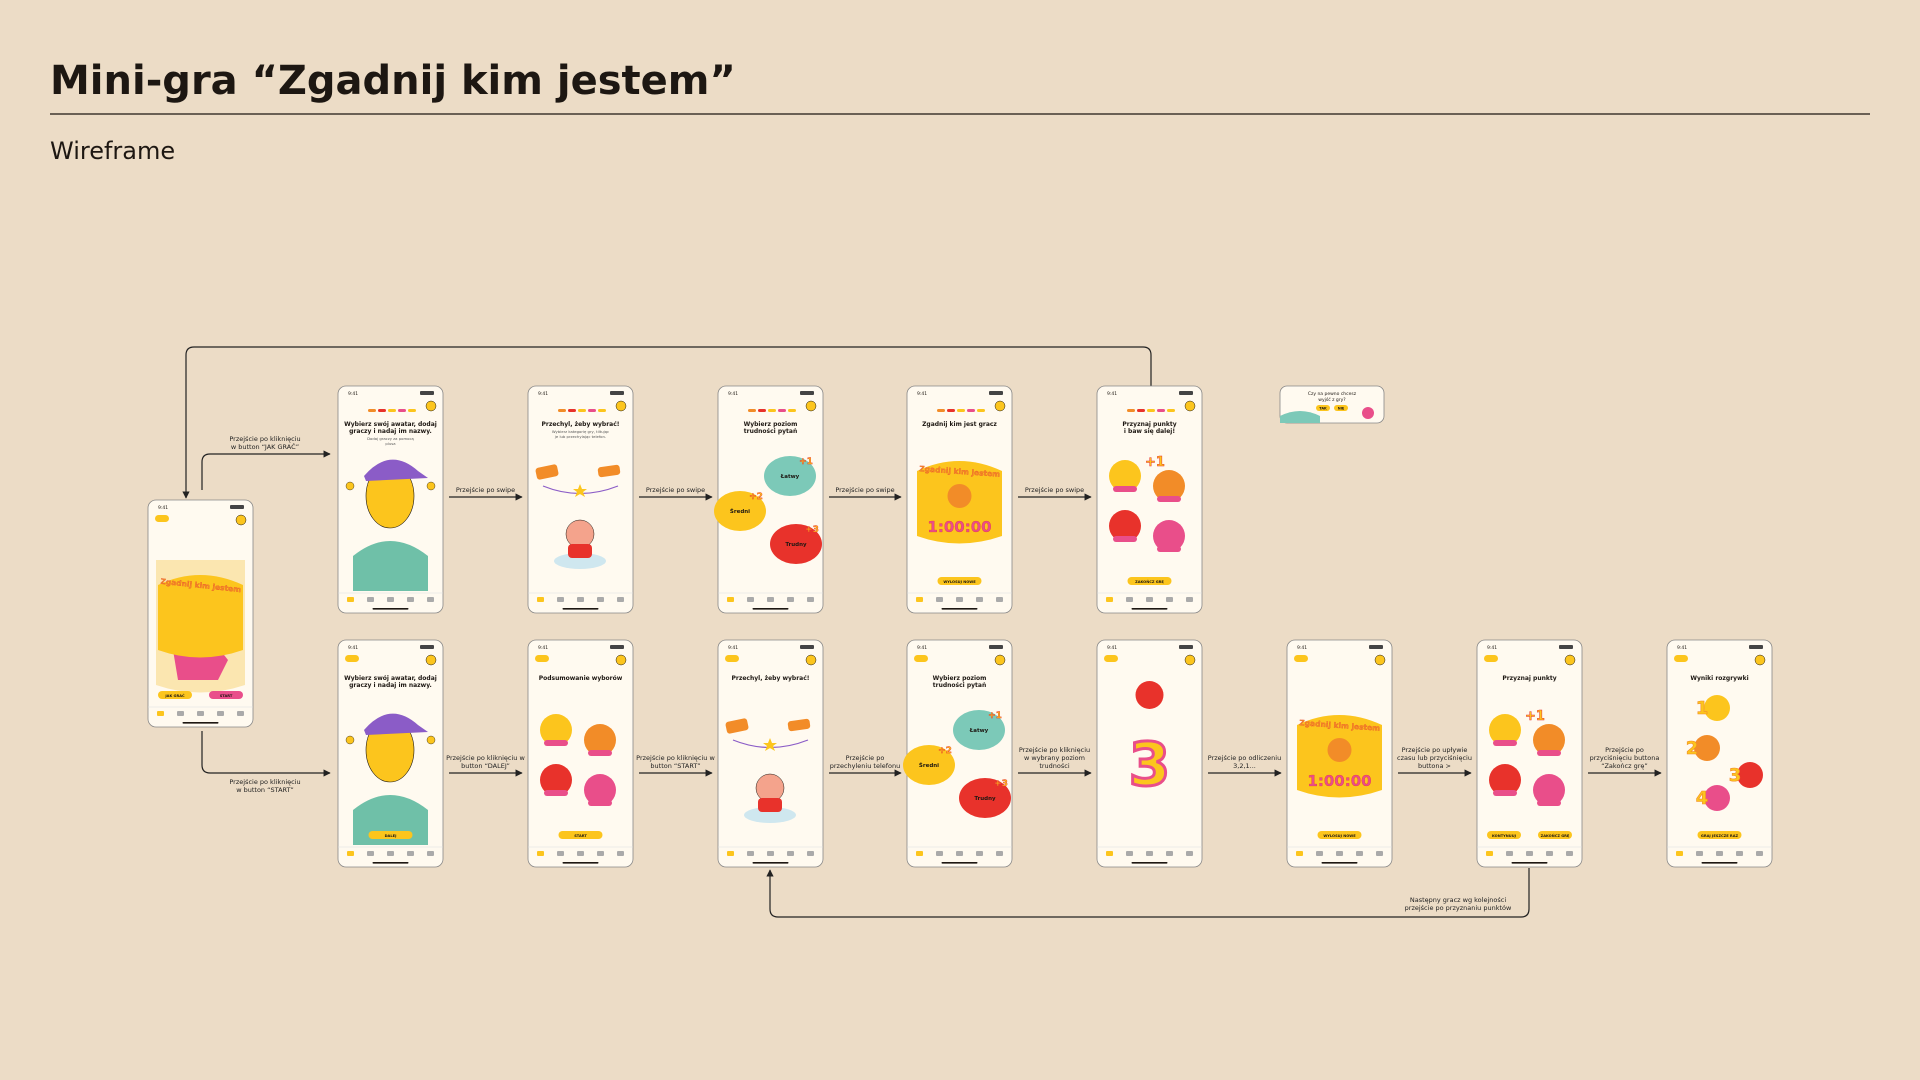 The width and height of the screenshot is (1920, 1080). I want to click on phone-screen: 9:41 3, so click(1149, 753).